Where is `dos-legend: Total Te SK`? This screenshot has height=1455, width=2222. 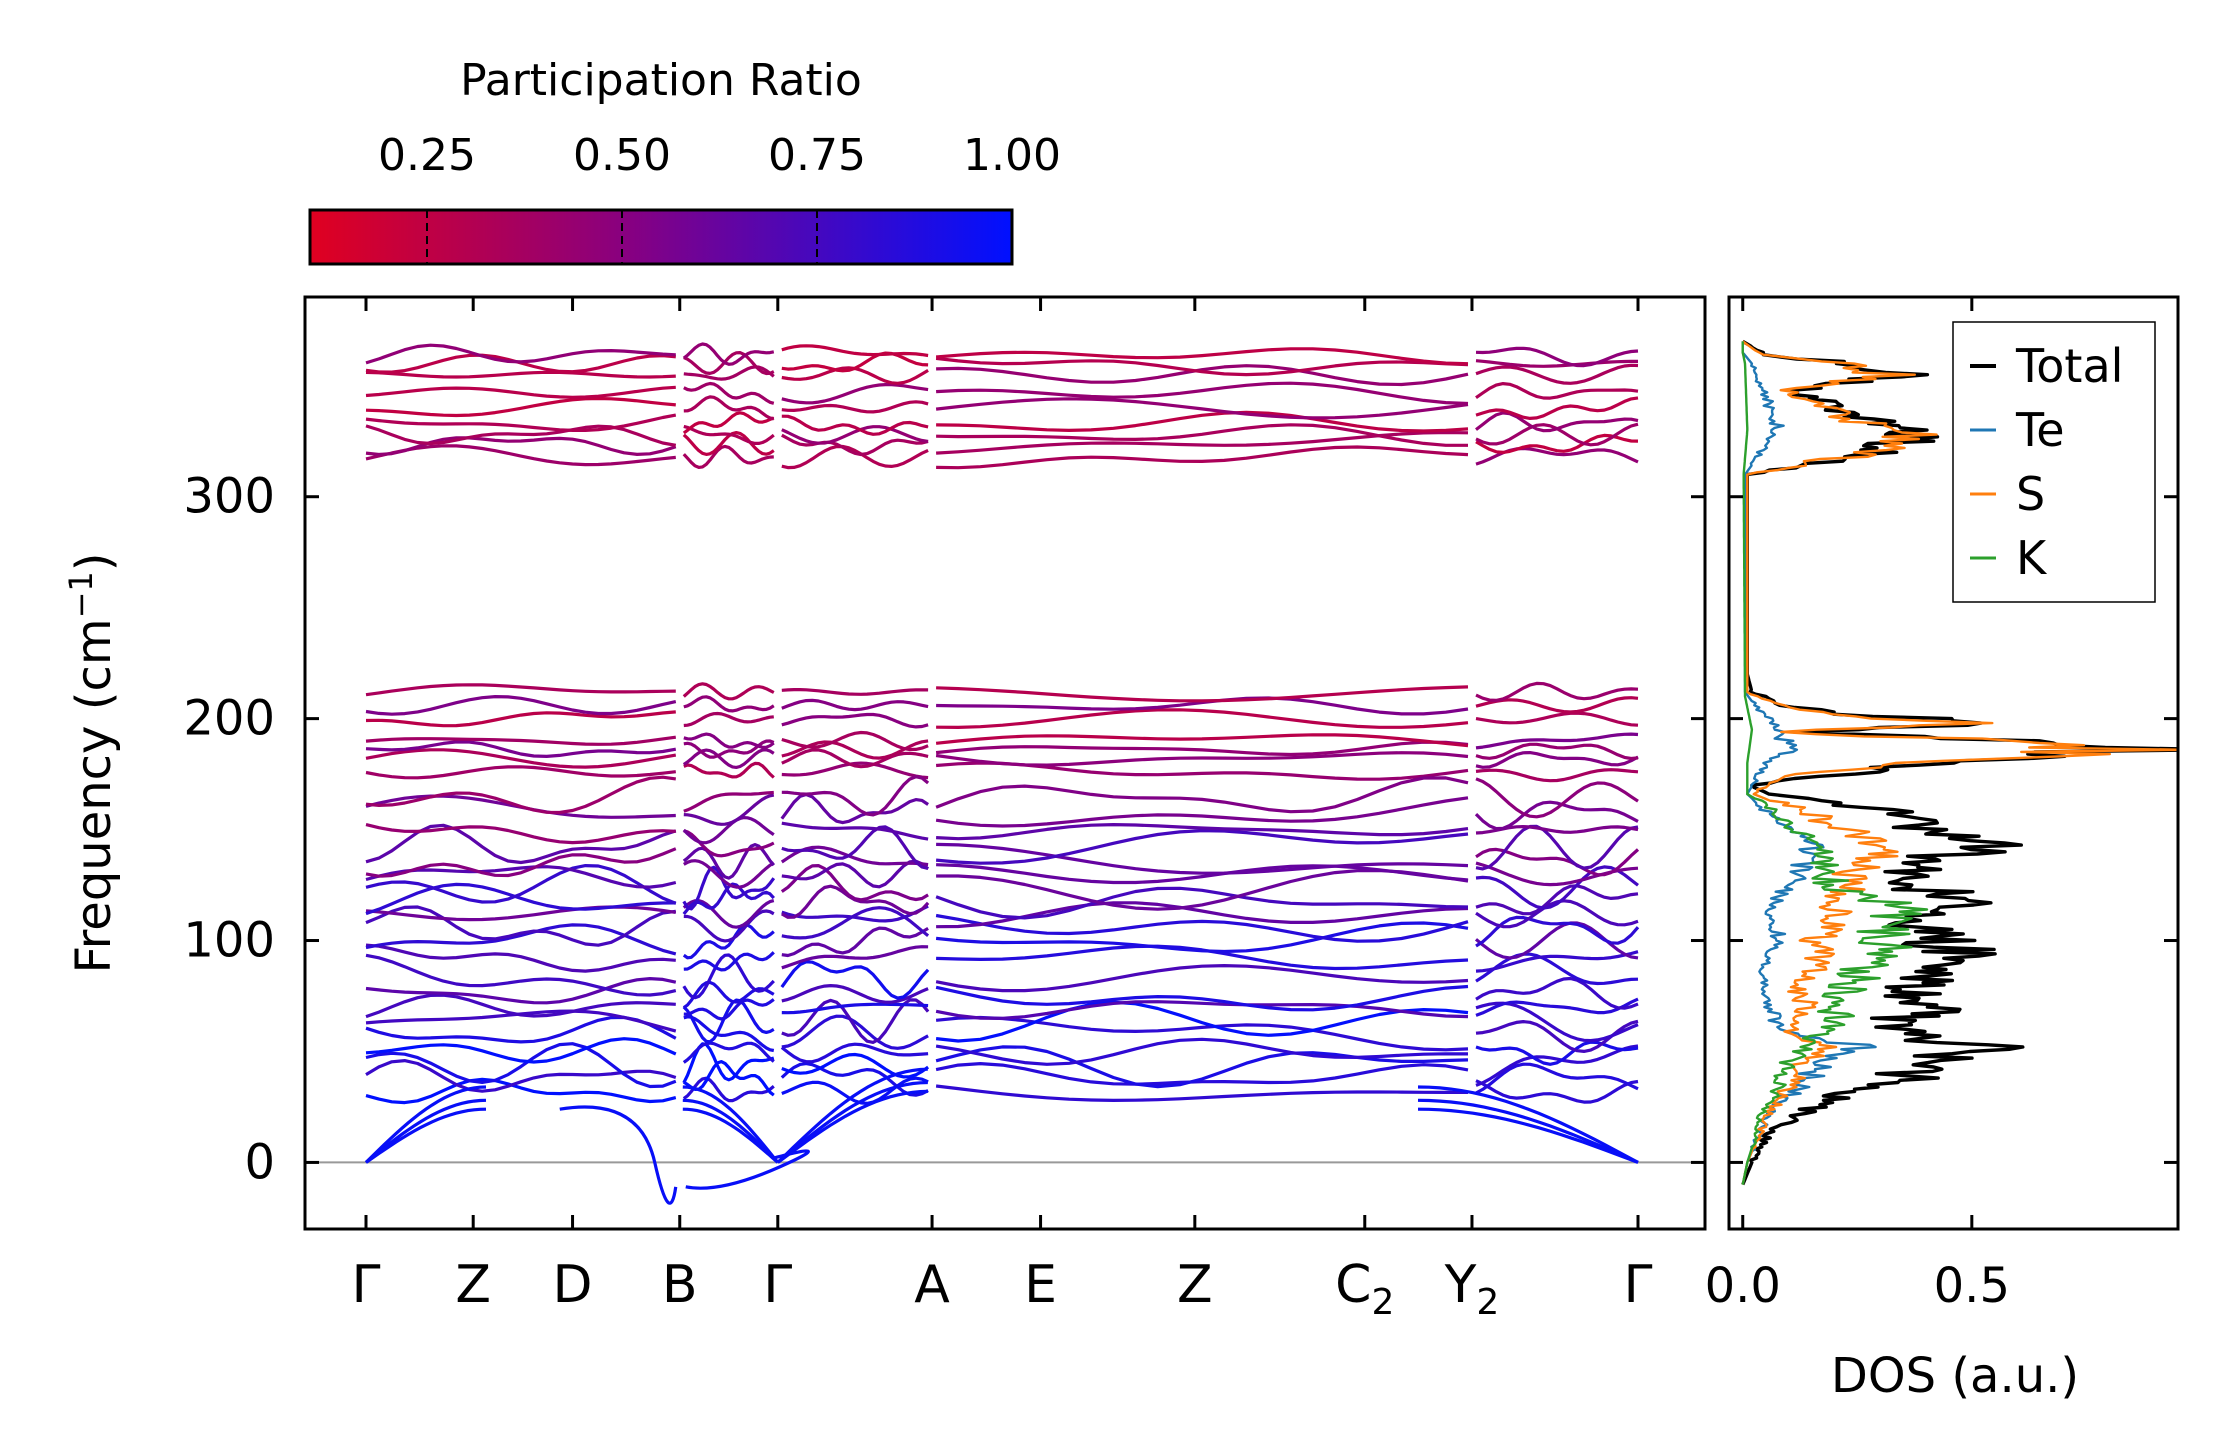 dos-legend: Total Te SK is located at coordinates (2054, 462).